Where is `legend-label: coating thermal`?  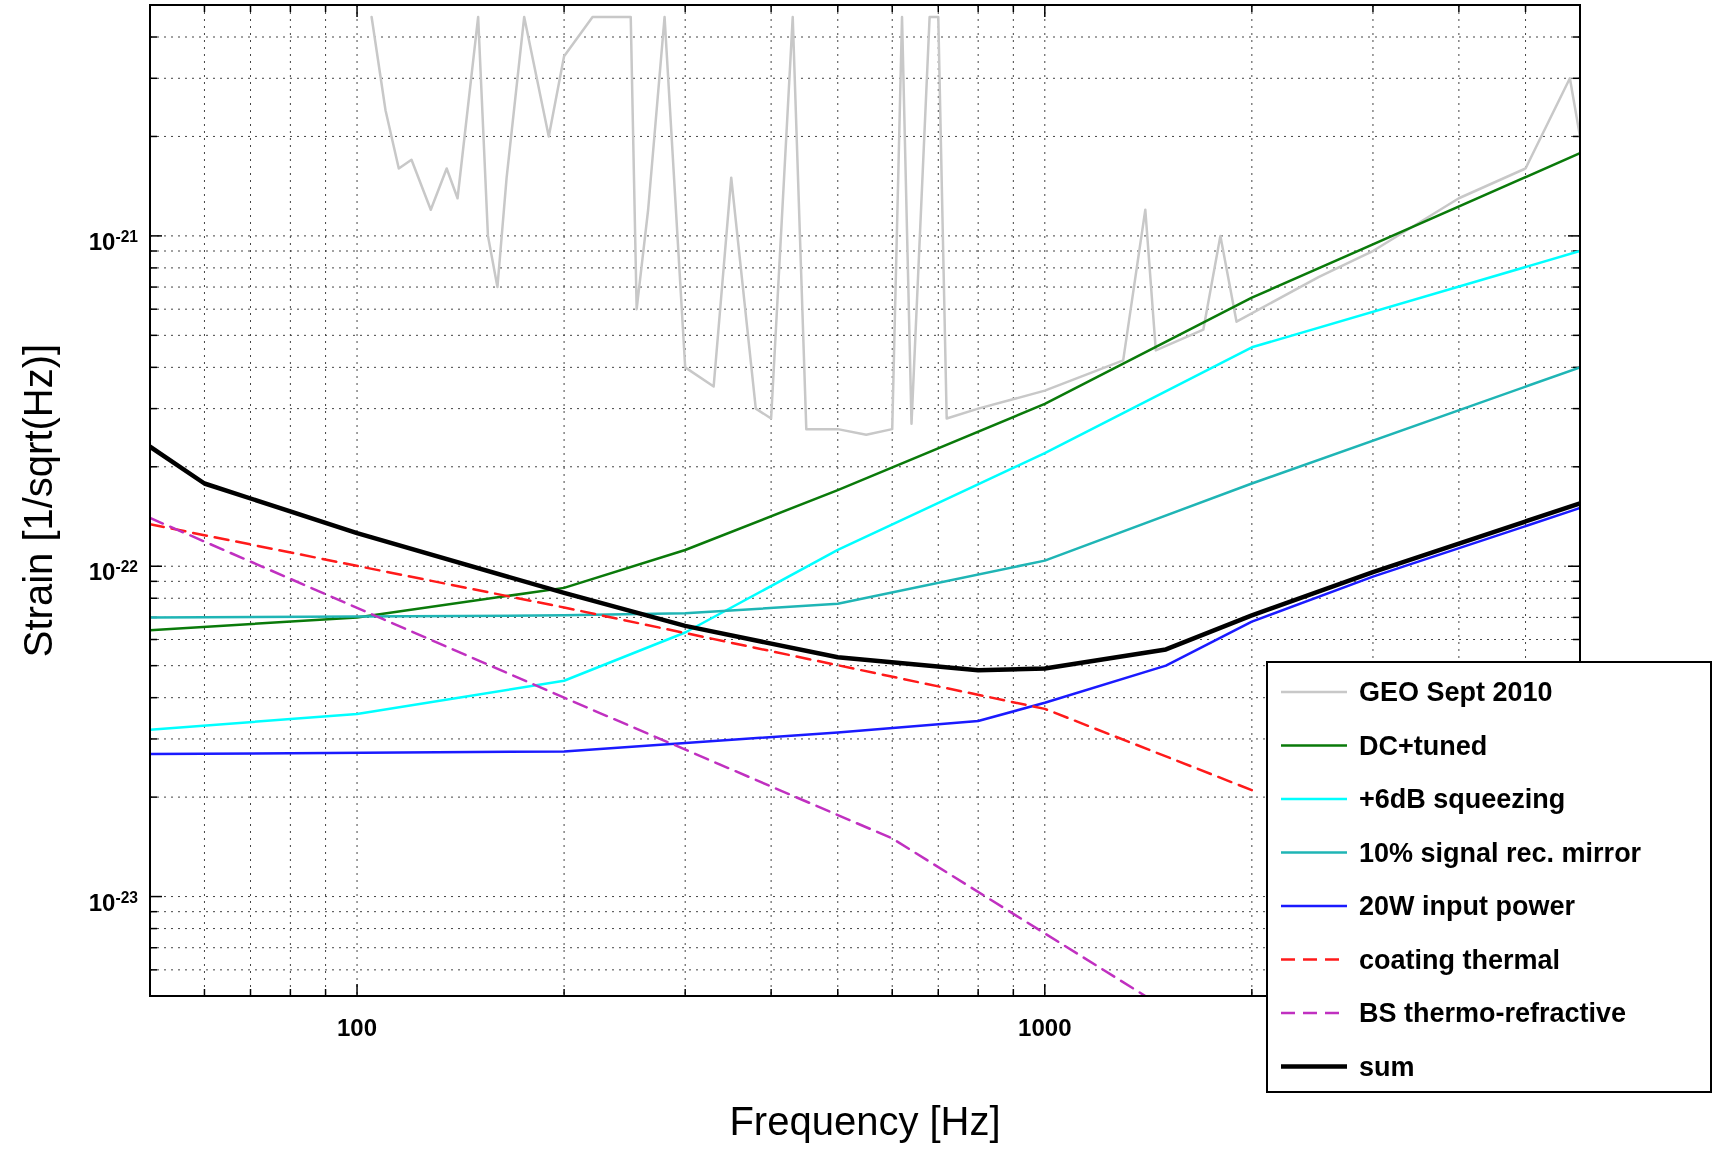 legend-label: coating thermal is located at coordinates (1460, 959).